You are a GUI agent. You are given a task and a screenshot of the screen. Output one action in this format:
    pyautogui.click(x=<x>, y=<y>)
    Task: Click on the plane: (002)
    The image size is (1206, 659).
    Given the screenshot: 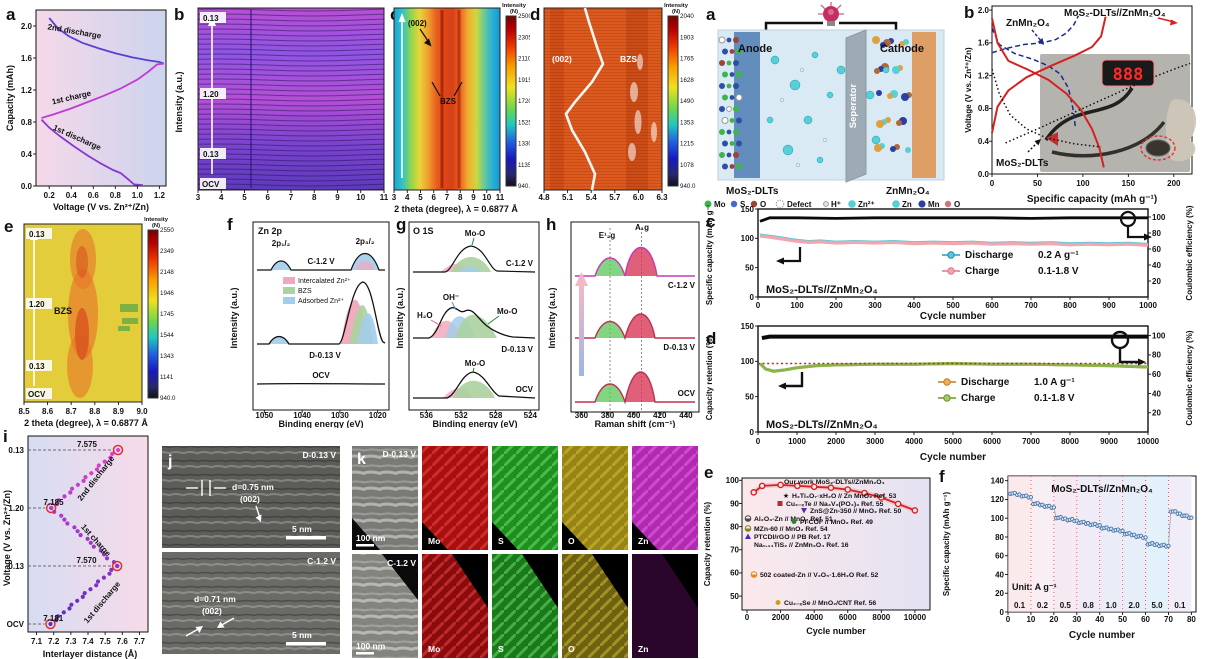 What is the action you would take?
    pyautogui.click(x=250, y=499)
    